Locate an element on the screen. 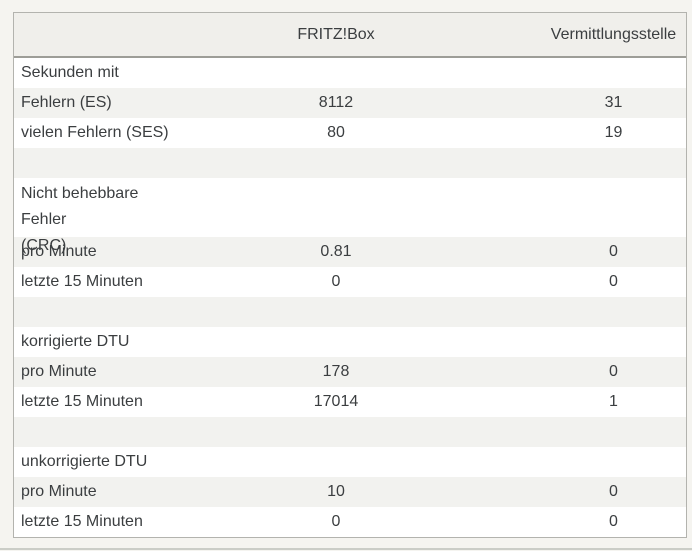 Image resolution: width=692 pixels, height=551 pixels. table-row-korrigierte-pro-minute: pro Minute 178 0 is located at coordinates (350, 372).